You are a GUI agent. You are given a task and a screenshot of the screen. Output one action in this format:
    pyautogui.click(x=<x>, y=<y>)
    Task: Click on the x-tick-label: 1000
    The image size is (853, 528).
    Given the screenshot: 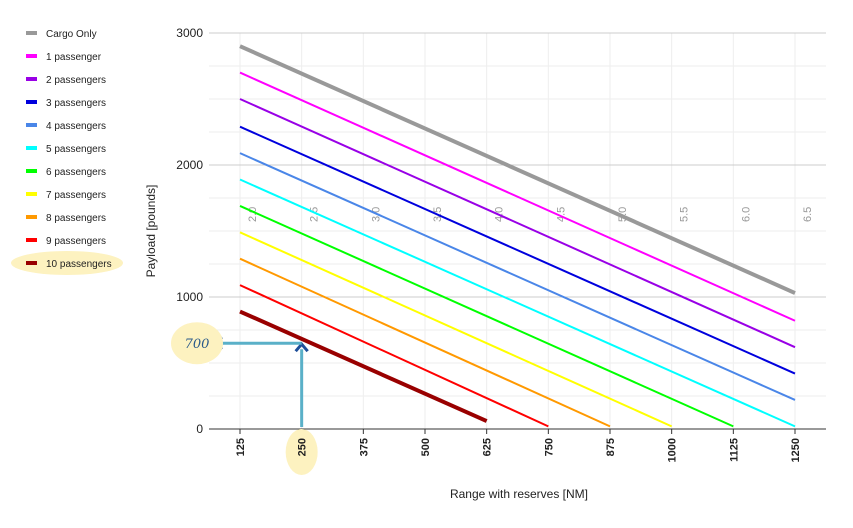 What is the action you would take?
    pyautogui.click(x=673, y=450)
    